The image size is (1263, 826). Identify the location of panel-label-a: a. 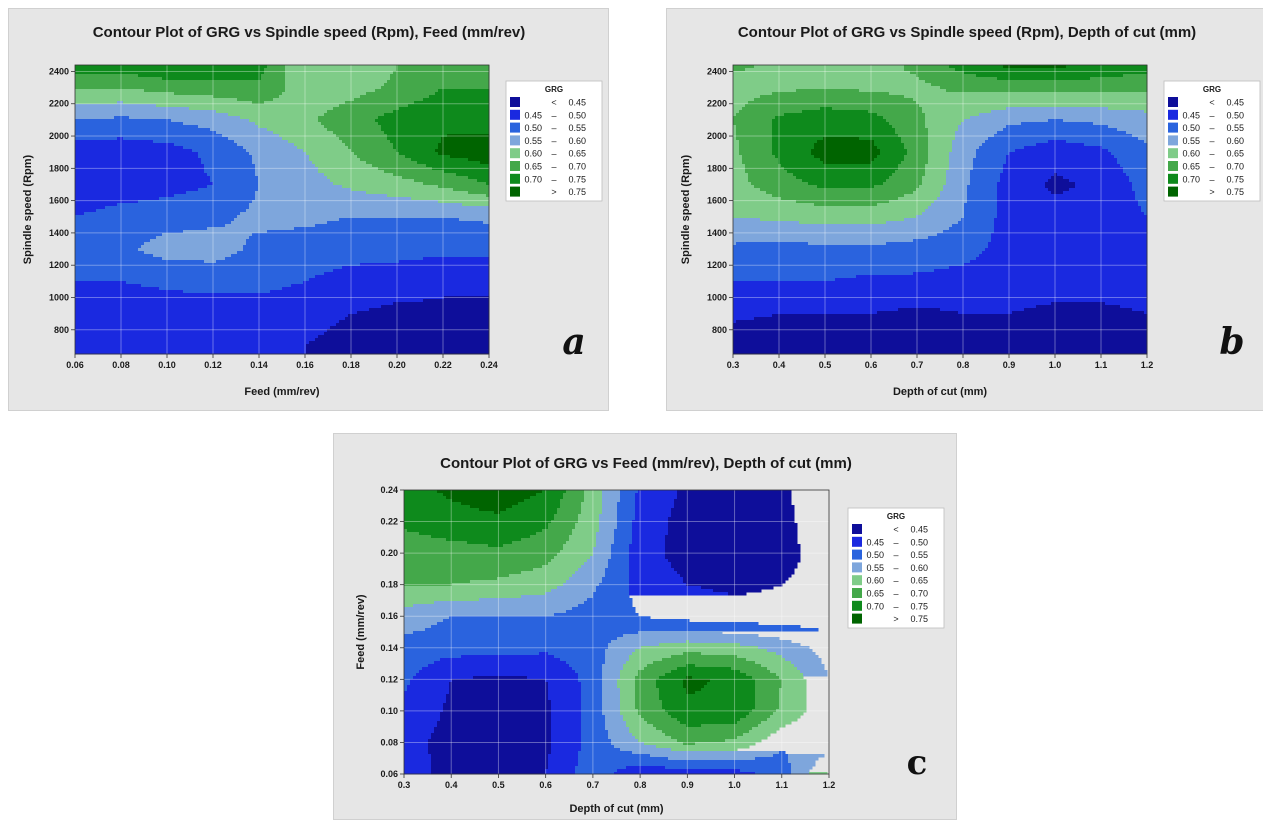
(573, 342).